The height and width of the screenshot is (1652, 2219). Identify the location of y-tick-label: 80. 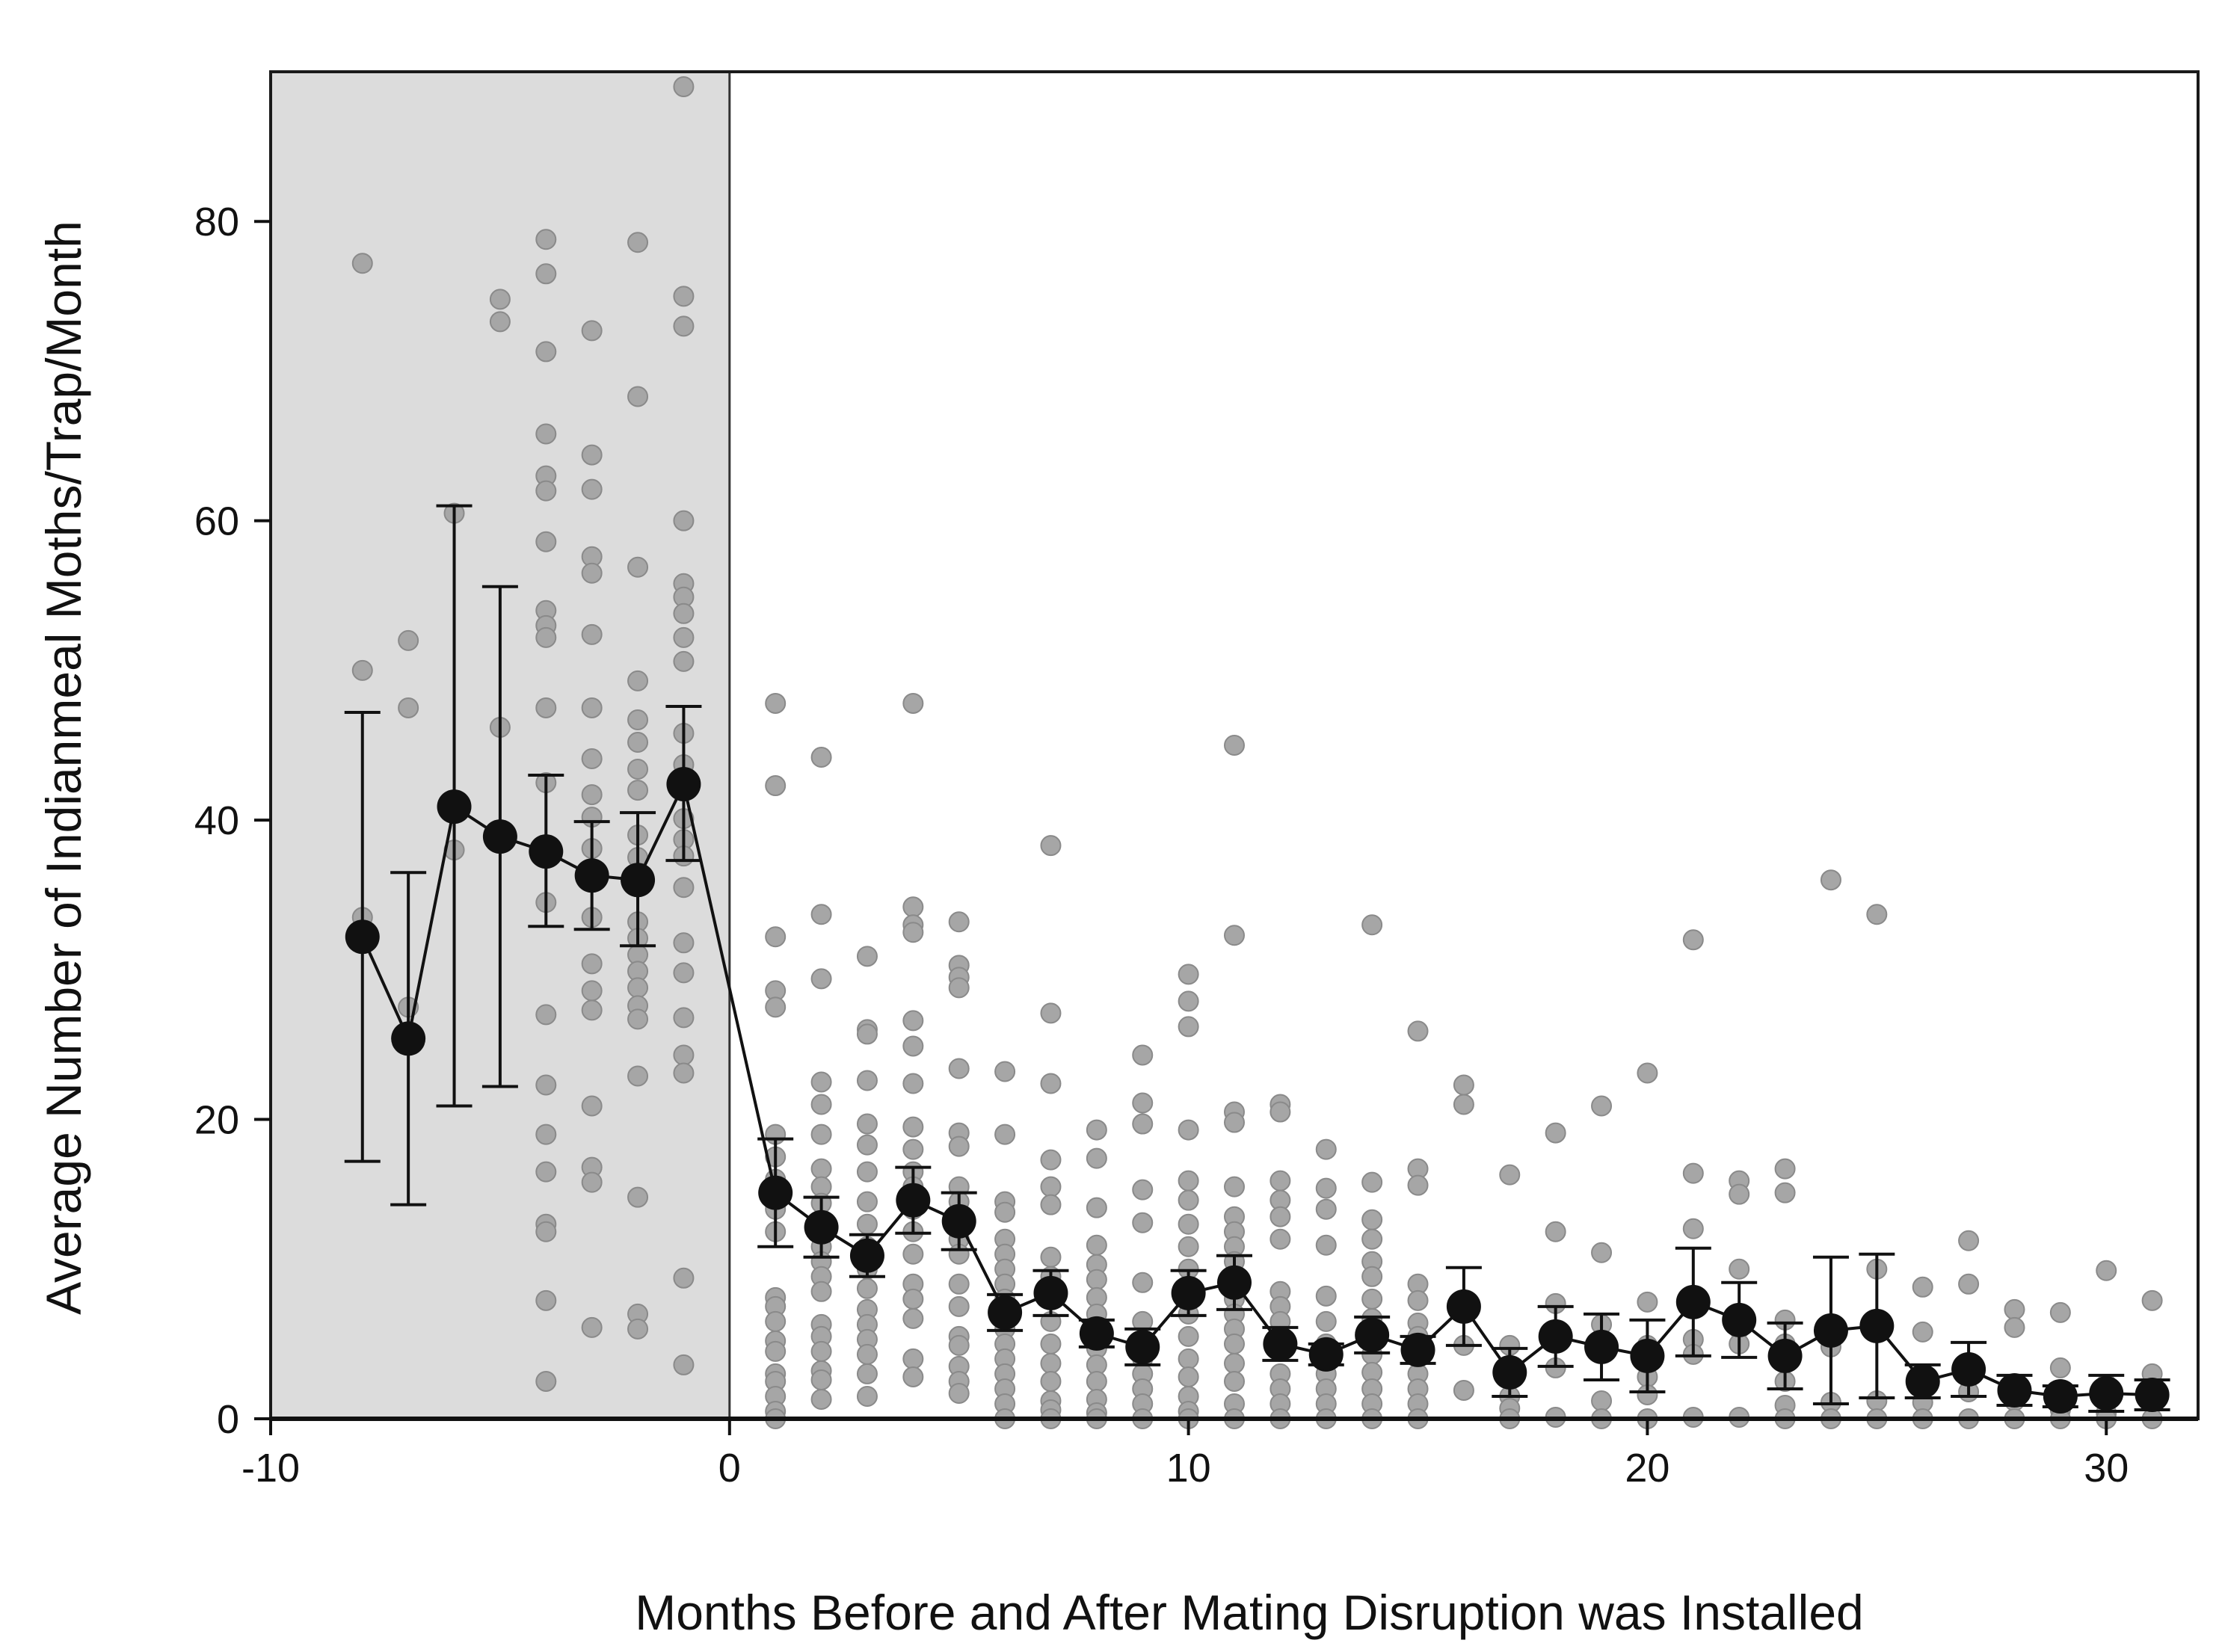
(216, 222).